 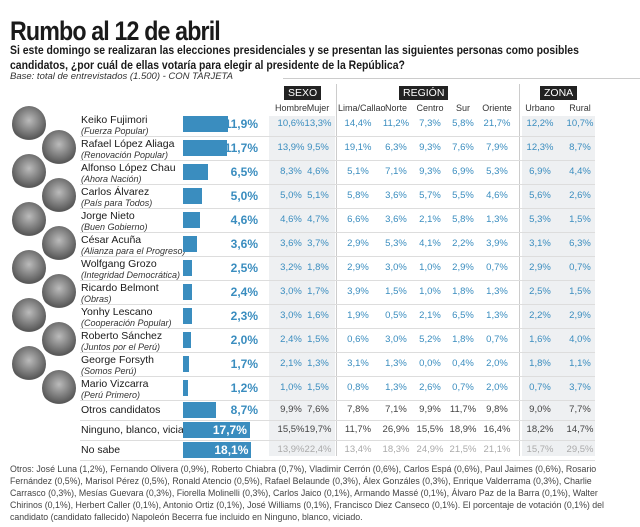 What do you see at coordinates (497, 409) in the screenshot?
I see `cell-value: 9,8%` at bounding box center [497, 409].